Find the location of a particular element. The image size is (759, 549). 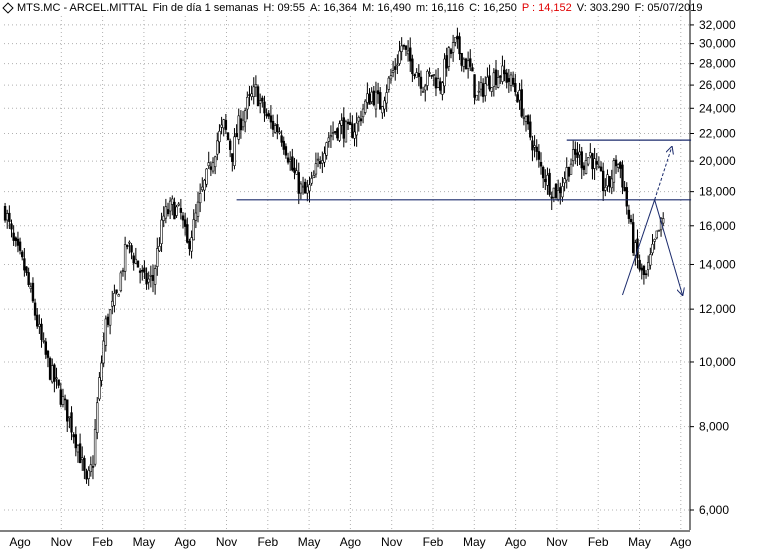

y-tick-label: 10,000 is located at coordinates (717, 362).